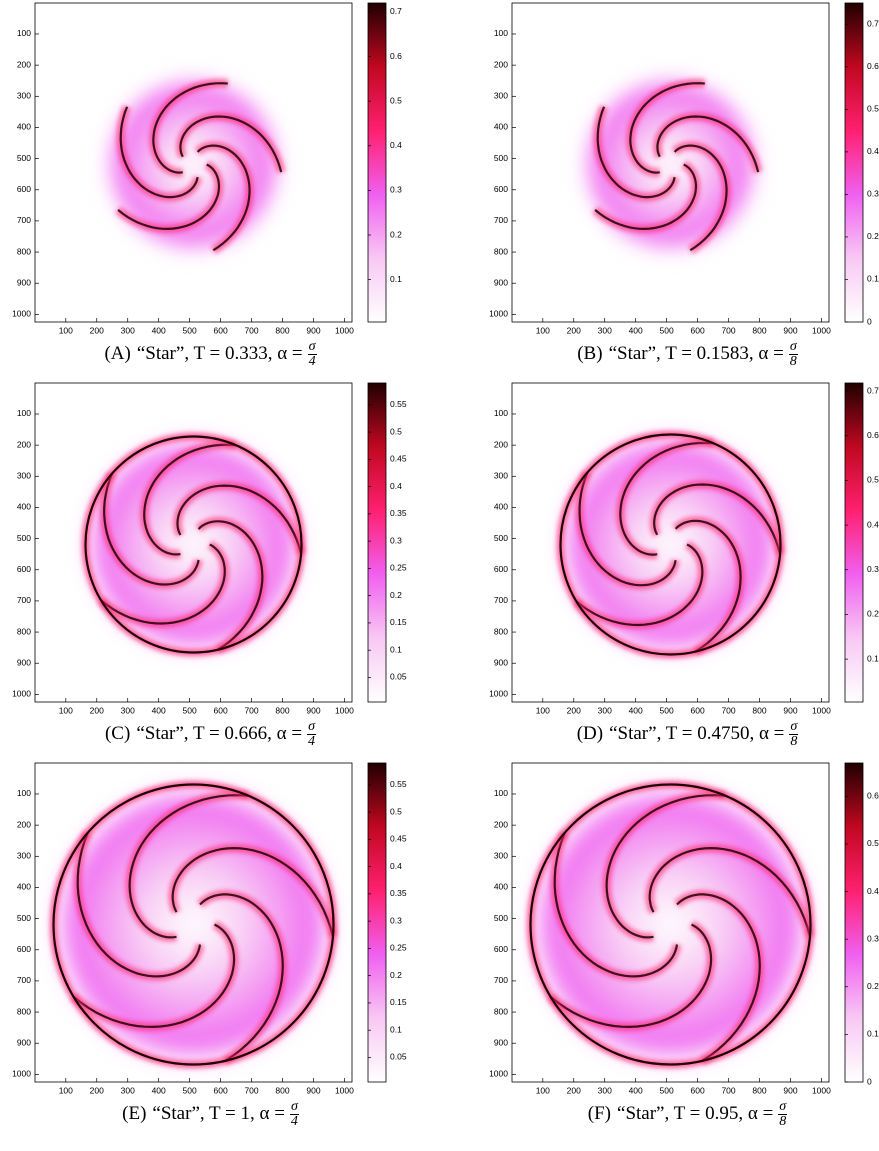 This screenshot has width=879, height=1151. What do you see at coordinates (311, 727) in the screenshot?
I see `fraction-numerator: σ` at bounding box center [311, 727].